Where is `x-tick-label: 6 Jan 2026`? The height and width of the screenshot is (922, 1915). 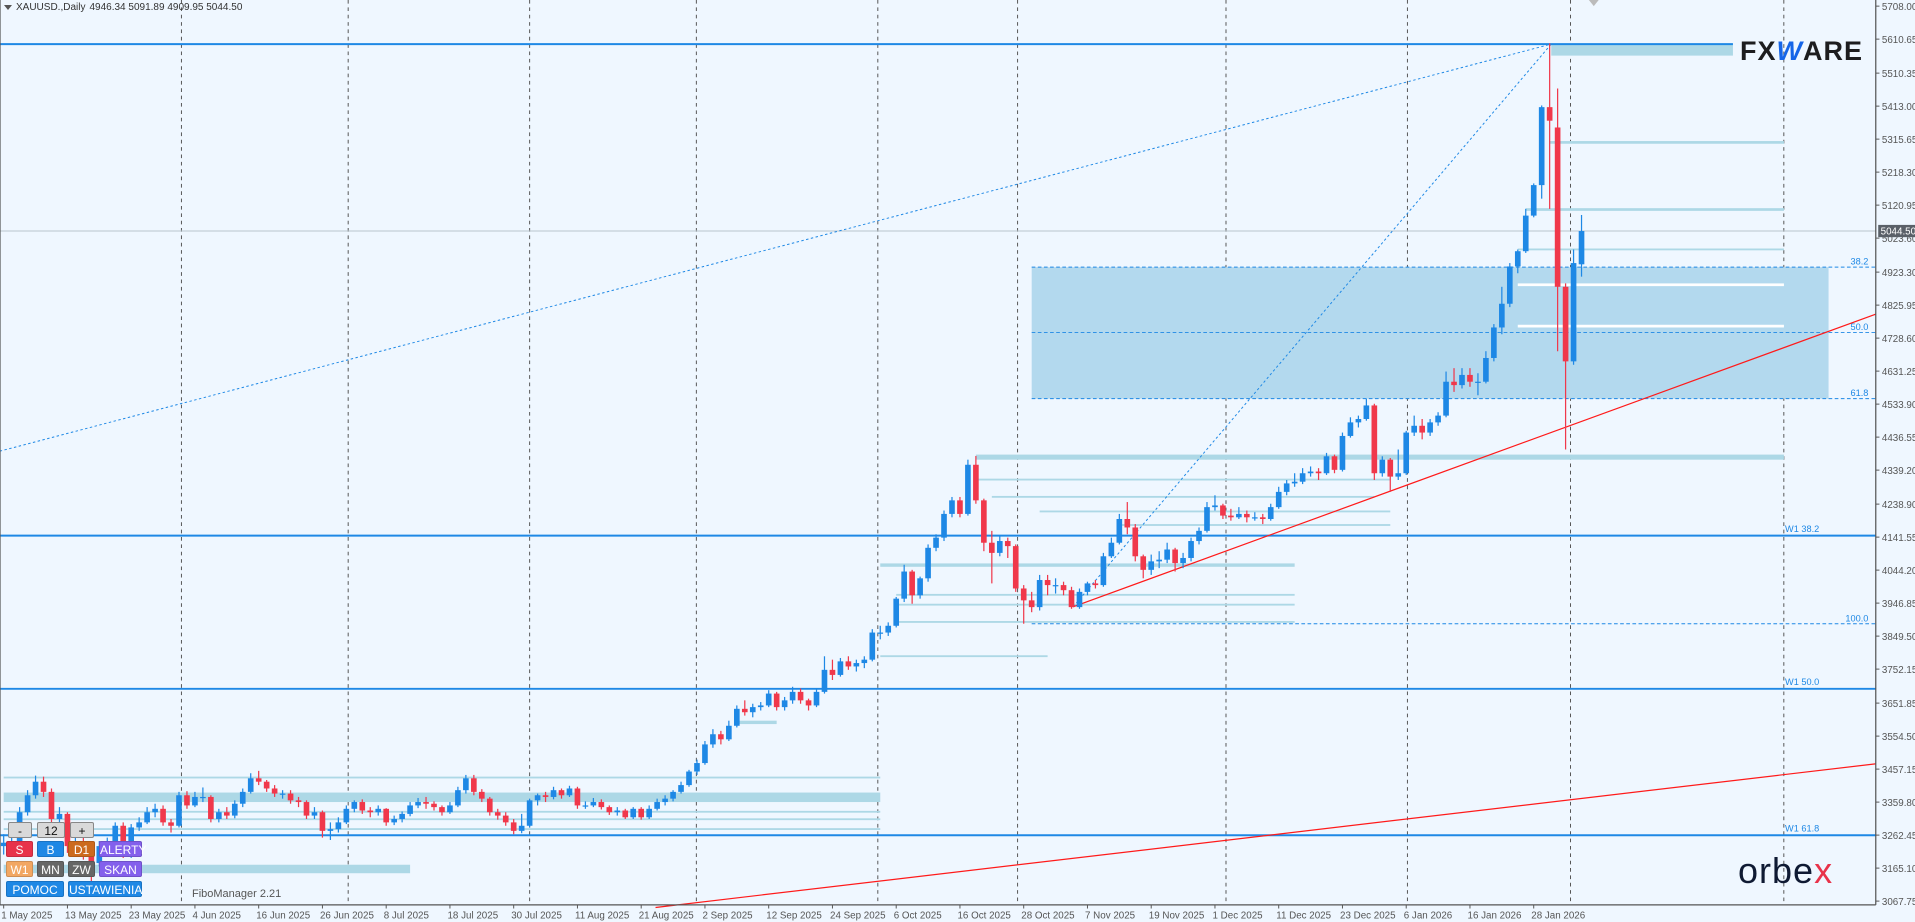
x-tick-label: 6 Jan 2026 is located at coordinates (1428, 915).